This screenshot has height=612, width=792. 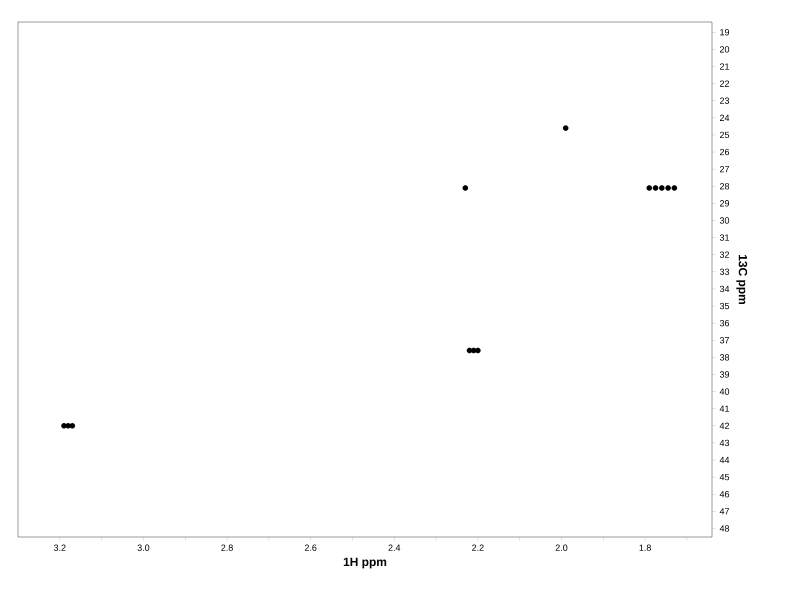 What do you see at coordinates (725, 186) in the screenshot?
I see `y-tick-label: 28` at bounding box center [725, 186].